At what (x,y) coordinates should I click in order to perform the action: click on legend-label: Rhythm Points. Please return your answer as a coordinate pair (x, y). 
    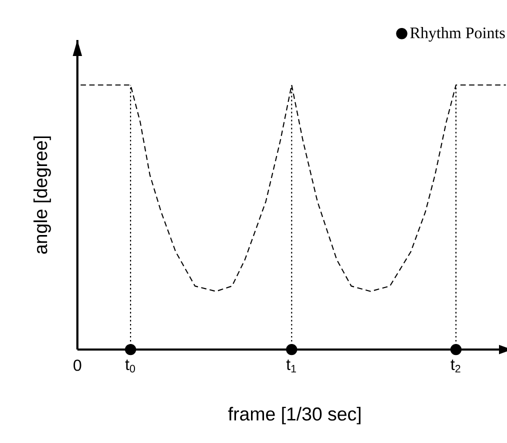
    Looking at the image, I should click on (457, 34).